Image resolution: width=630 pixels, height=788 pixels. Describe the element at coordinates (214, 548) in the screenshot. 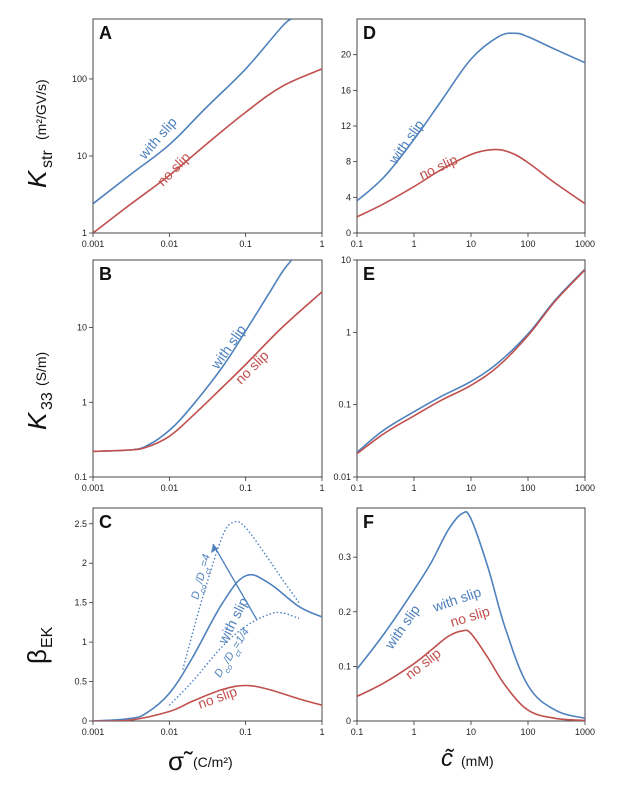

I see `annotation-arrow-head` at that location.